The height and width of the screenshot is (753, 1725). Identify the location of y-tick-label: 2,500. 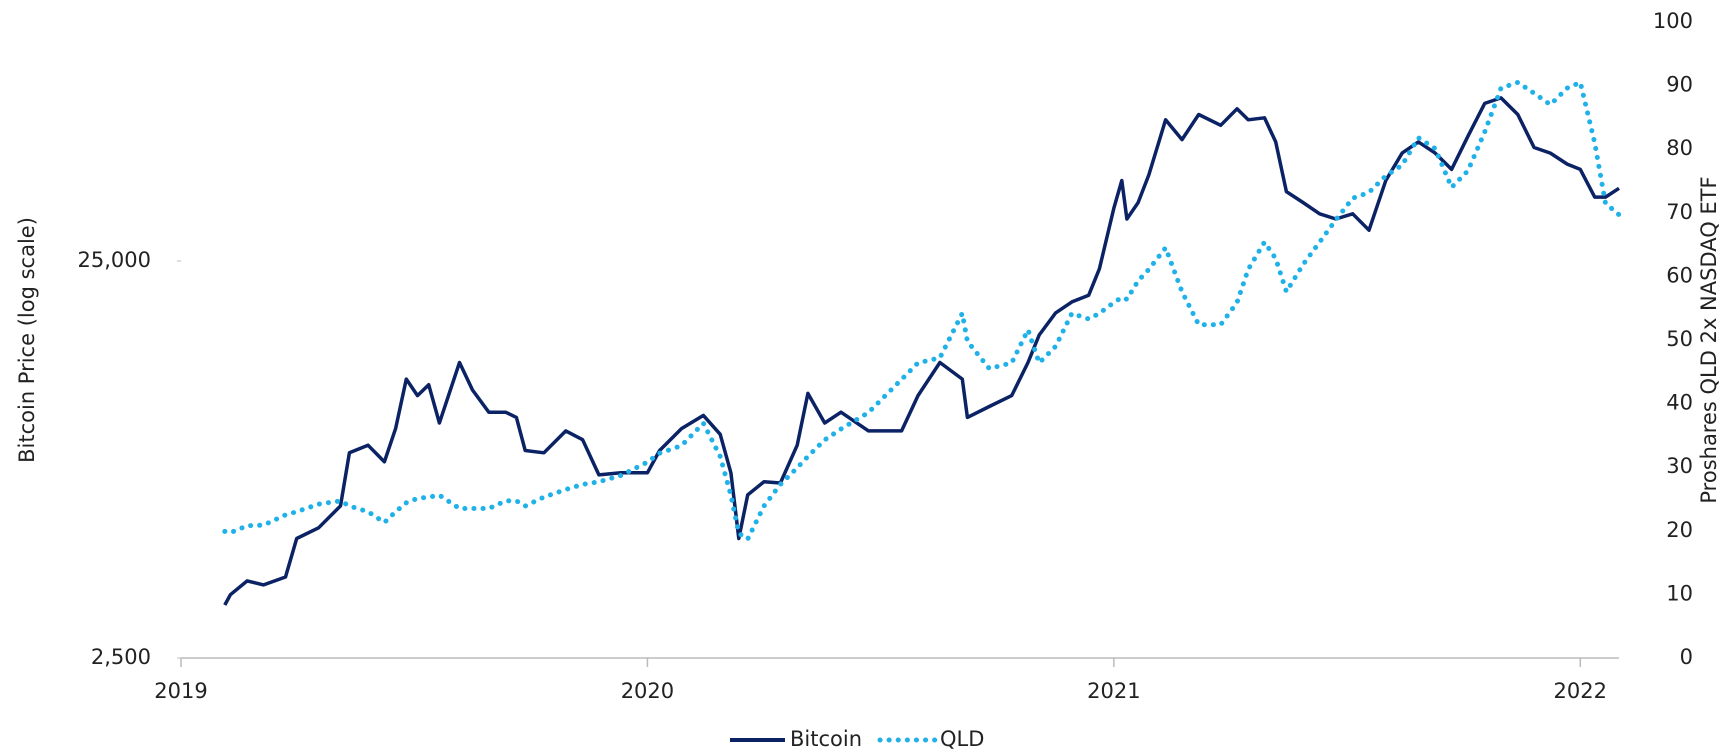
(121, 657).